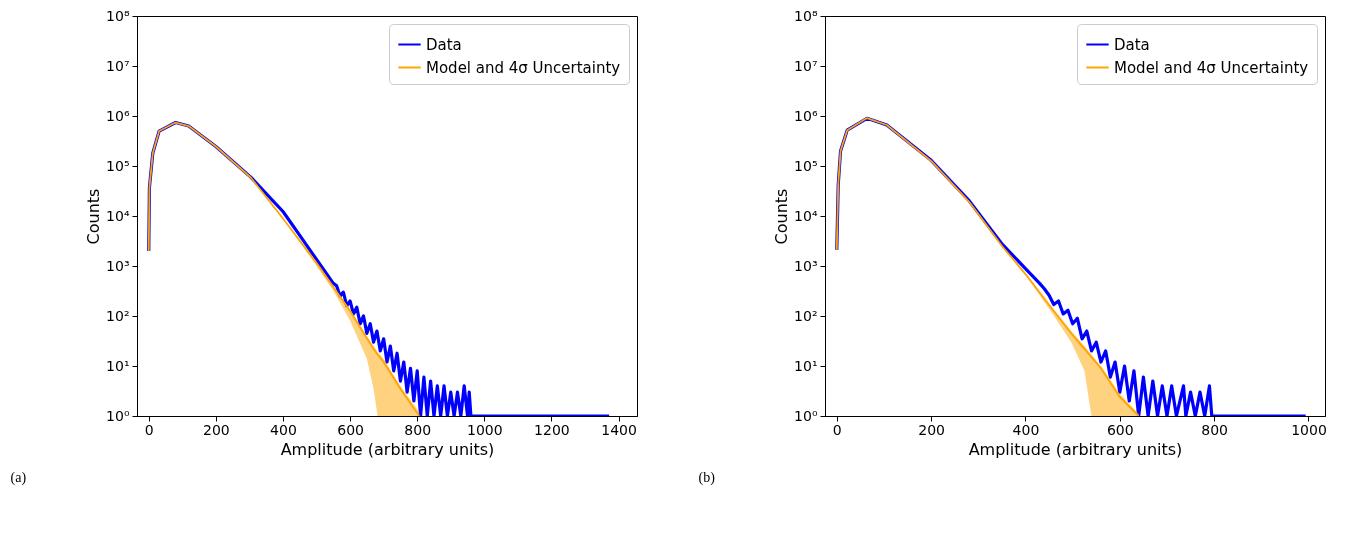 The image size is (1360, 538). I want to click on x-tick-label: 1400, so click(619, 429).